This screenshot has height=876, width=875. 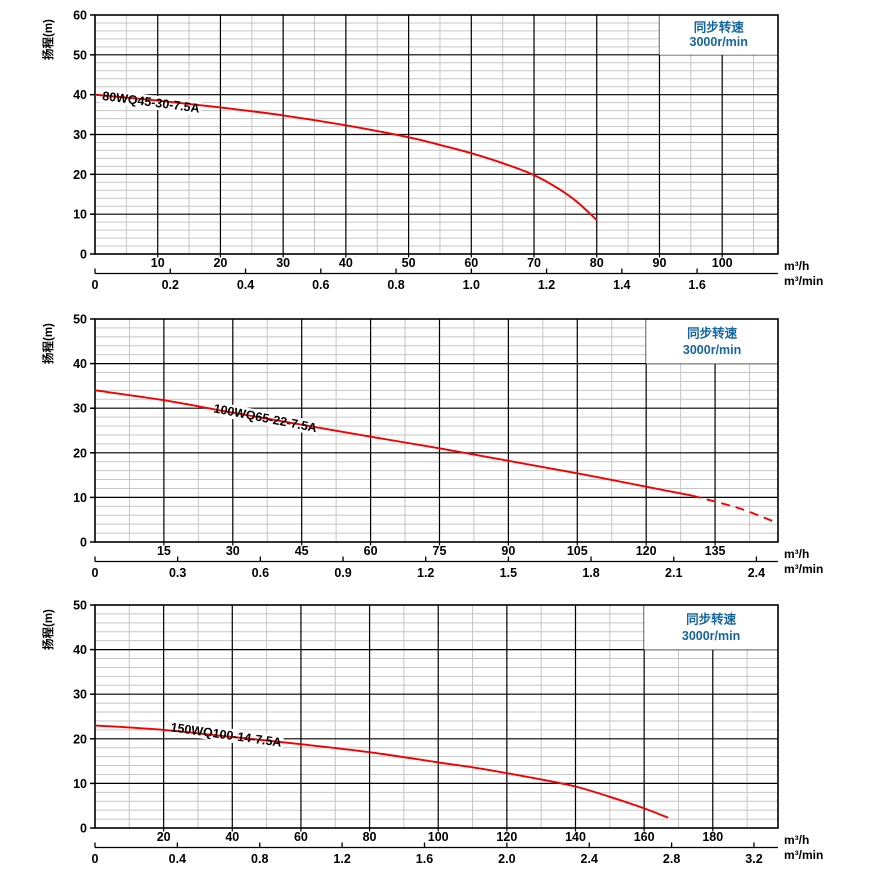 I want to click on x-tick-label-m3min: 2.1, so click(x=673, y=573).